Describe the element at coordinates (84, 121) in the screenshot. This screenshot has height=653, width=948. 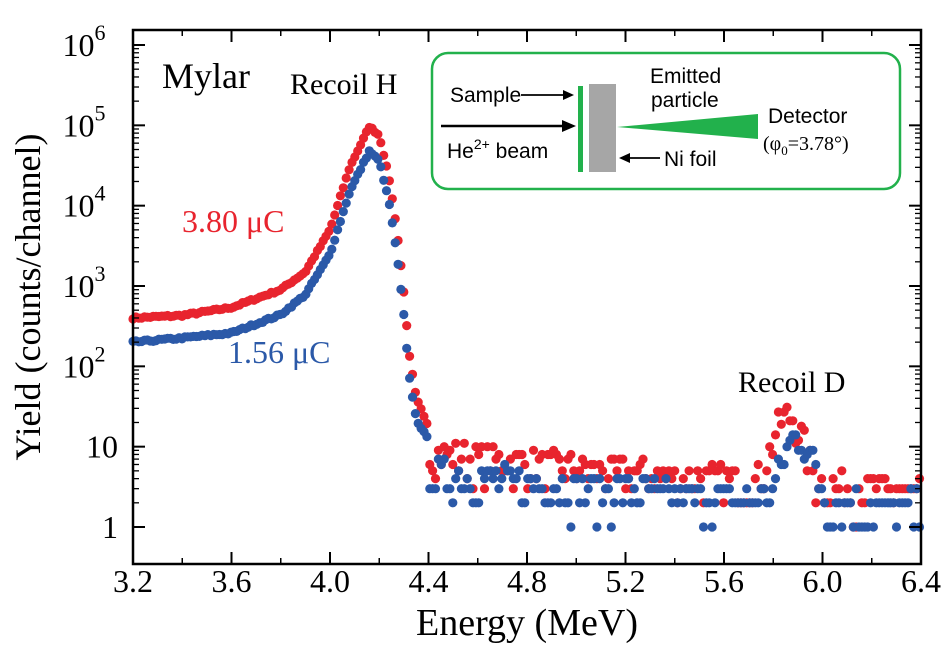
I see `y-tick-label: 10⁵` at that location.